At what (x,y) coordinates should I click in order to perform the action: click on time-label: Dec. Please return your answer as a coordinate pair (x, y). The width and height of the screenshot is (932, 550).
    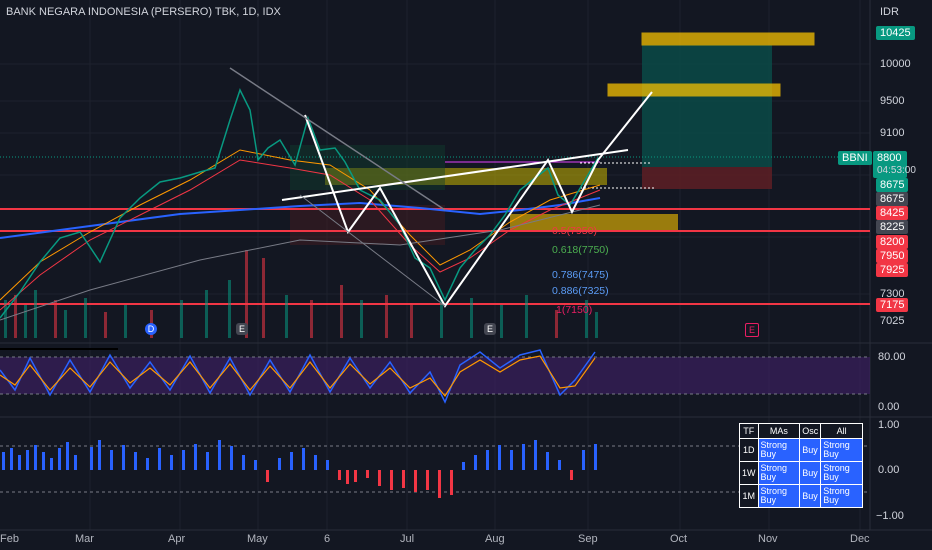
    Looking at the image, I should click on (860, 539).